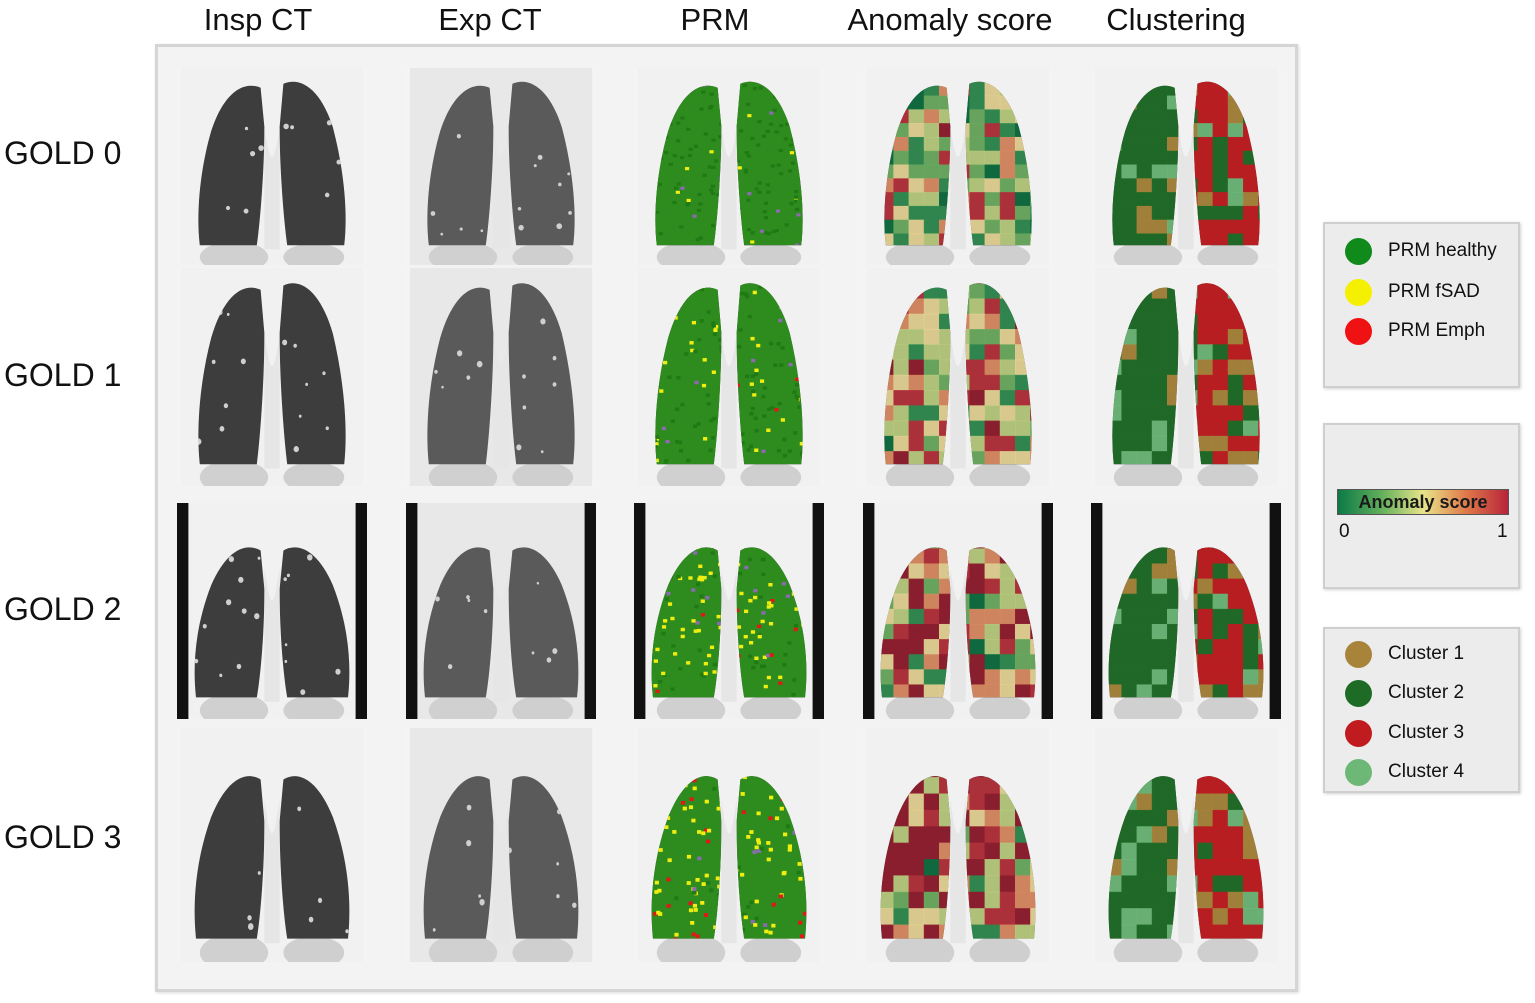  Describe the element at coordinates (958, 845) in the screenshot. I see `scan-gold-3-anomaly-score` at that location.